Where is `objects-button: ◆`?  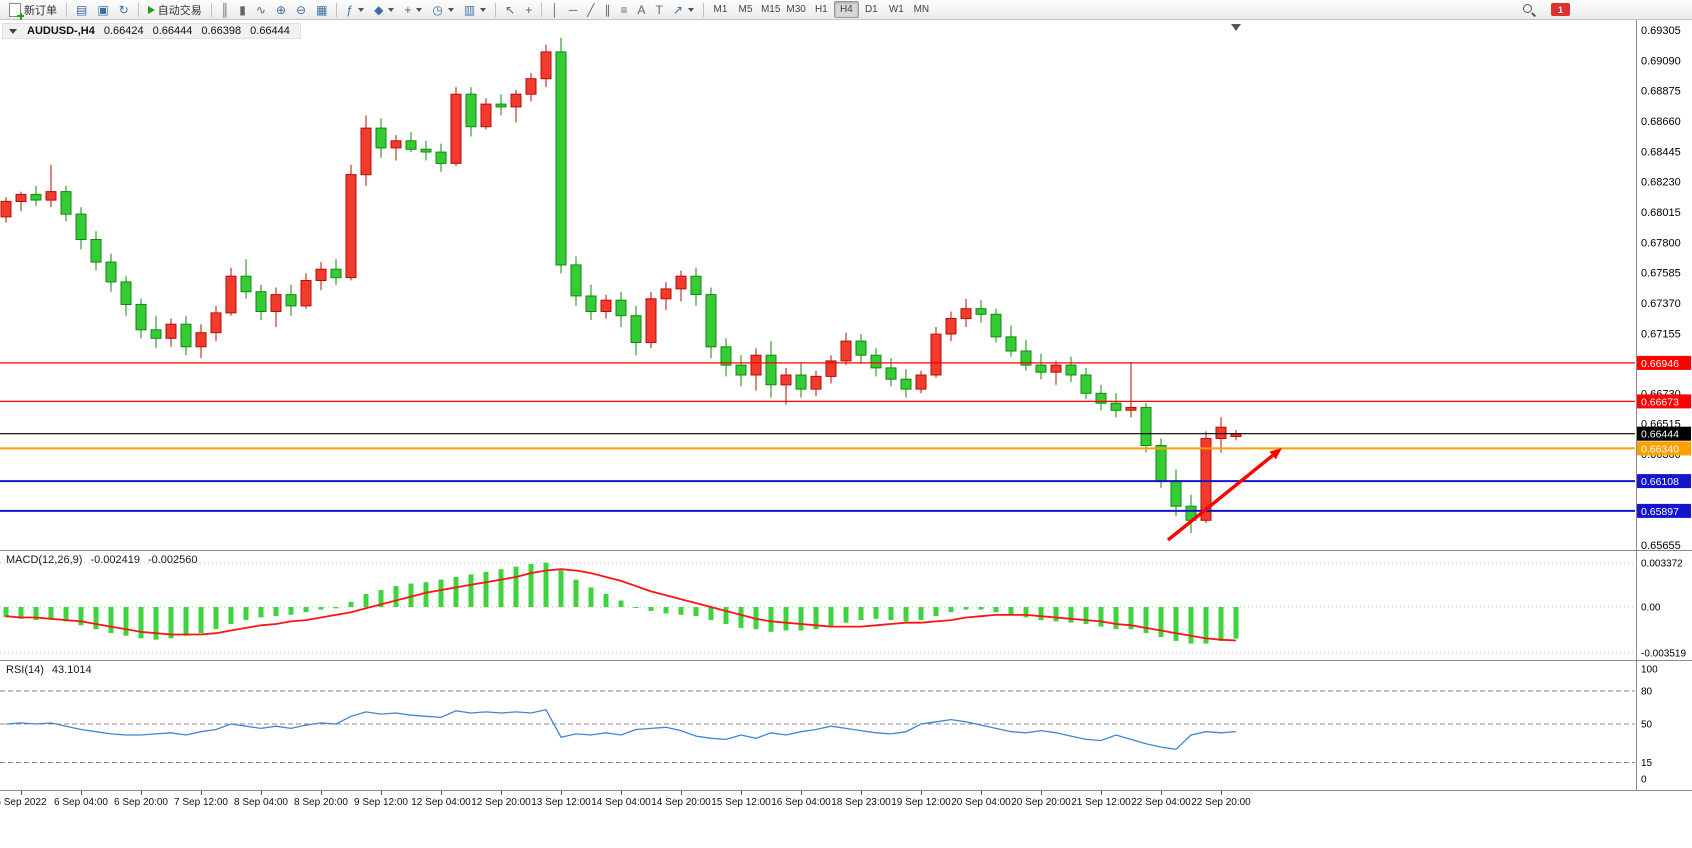
objects-button: ◆ is located at coordinates (384, 9).